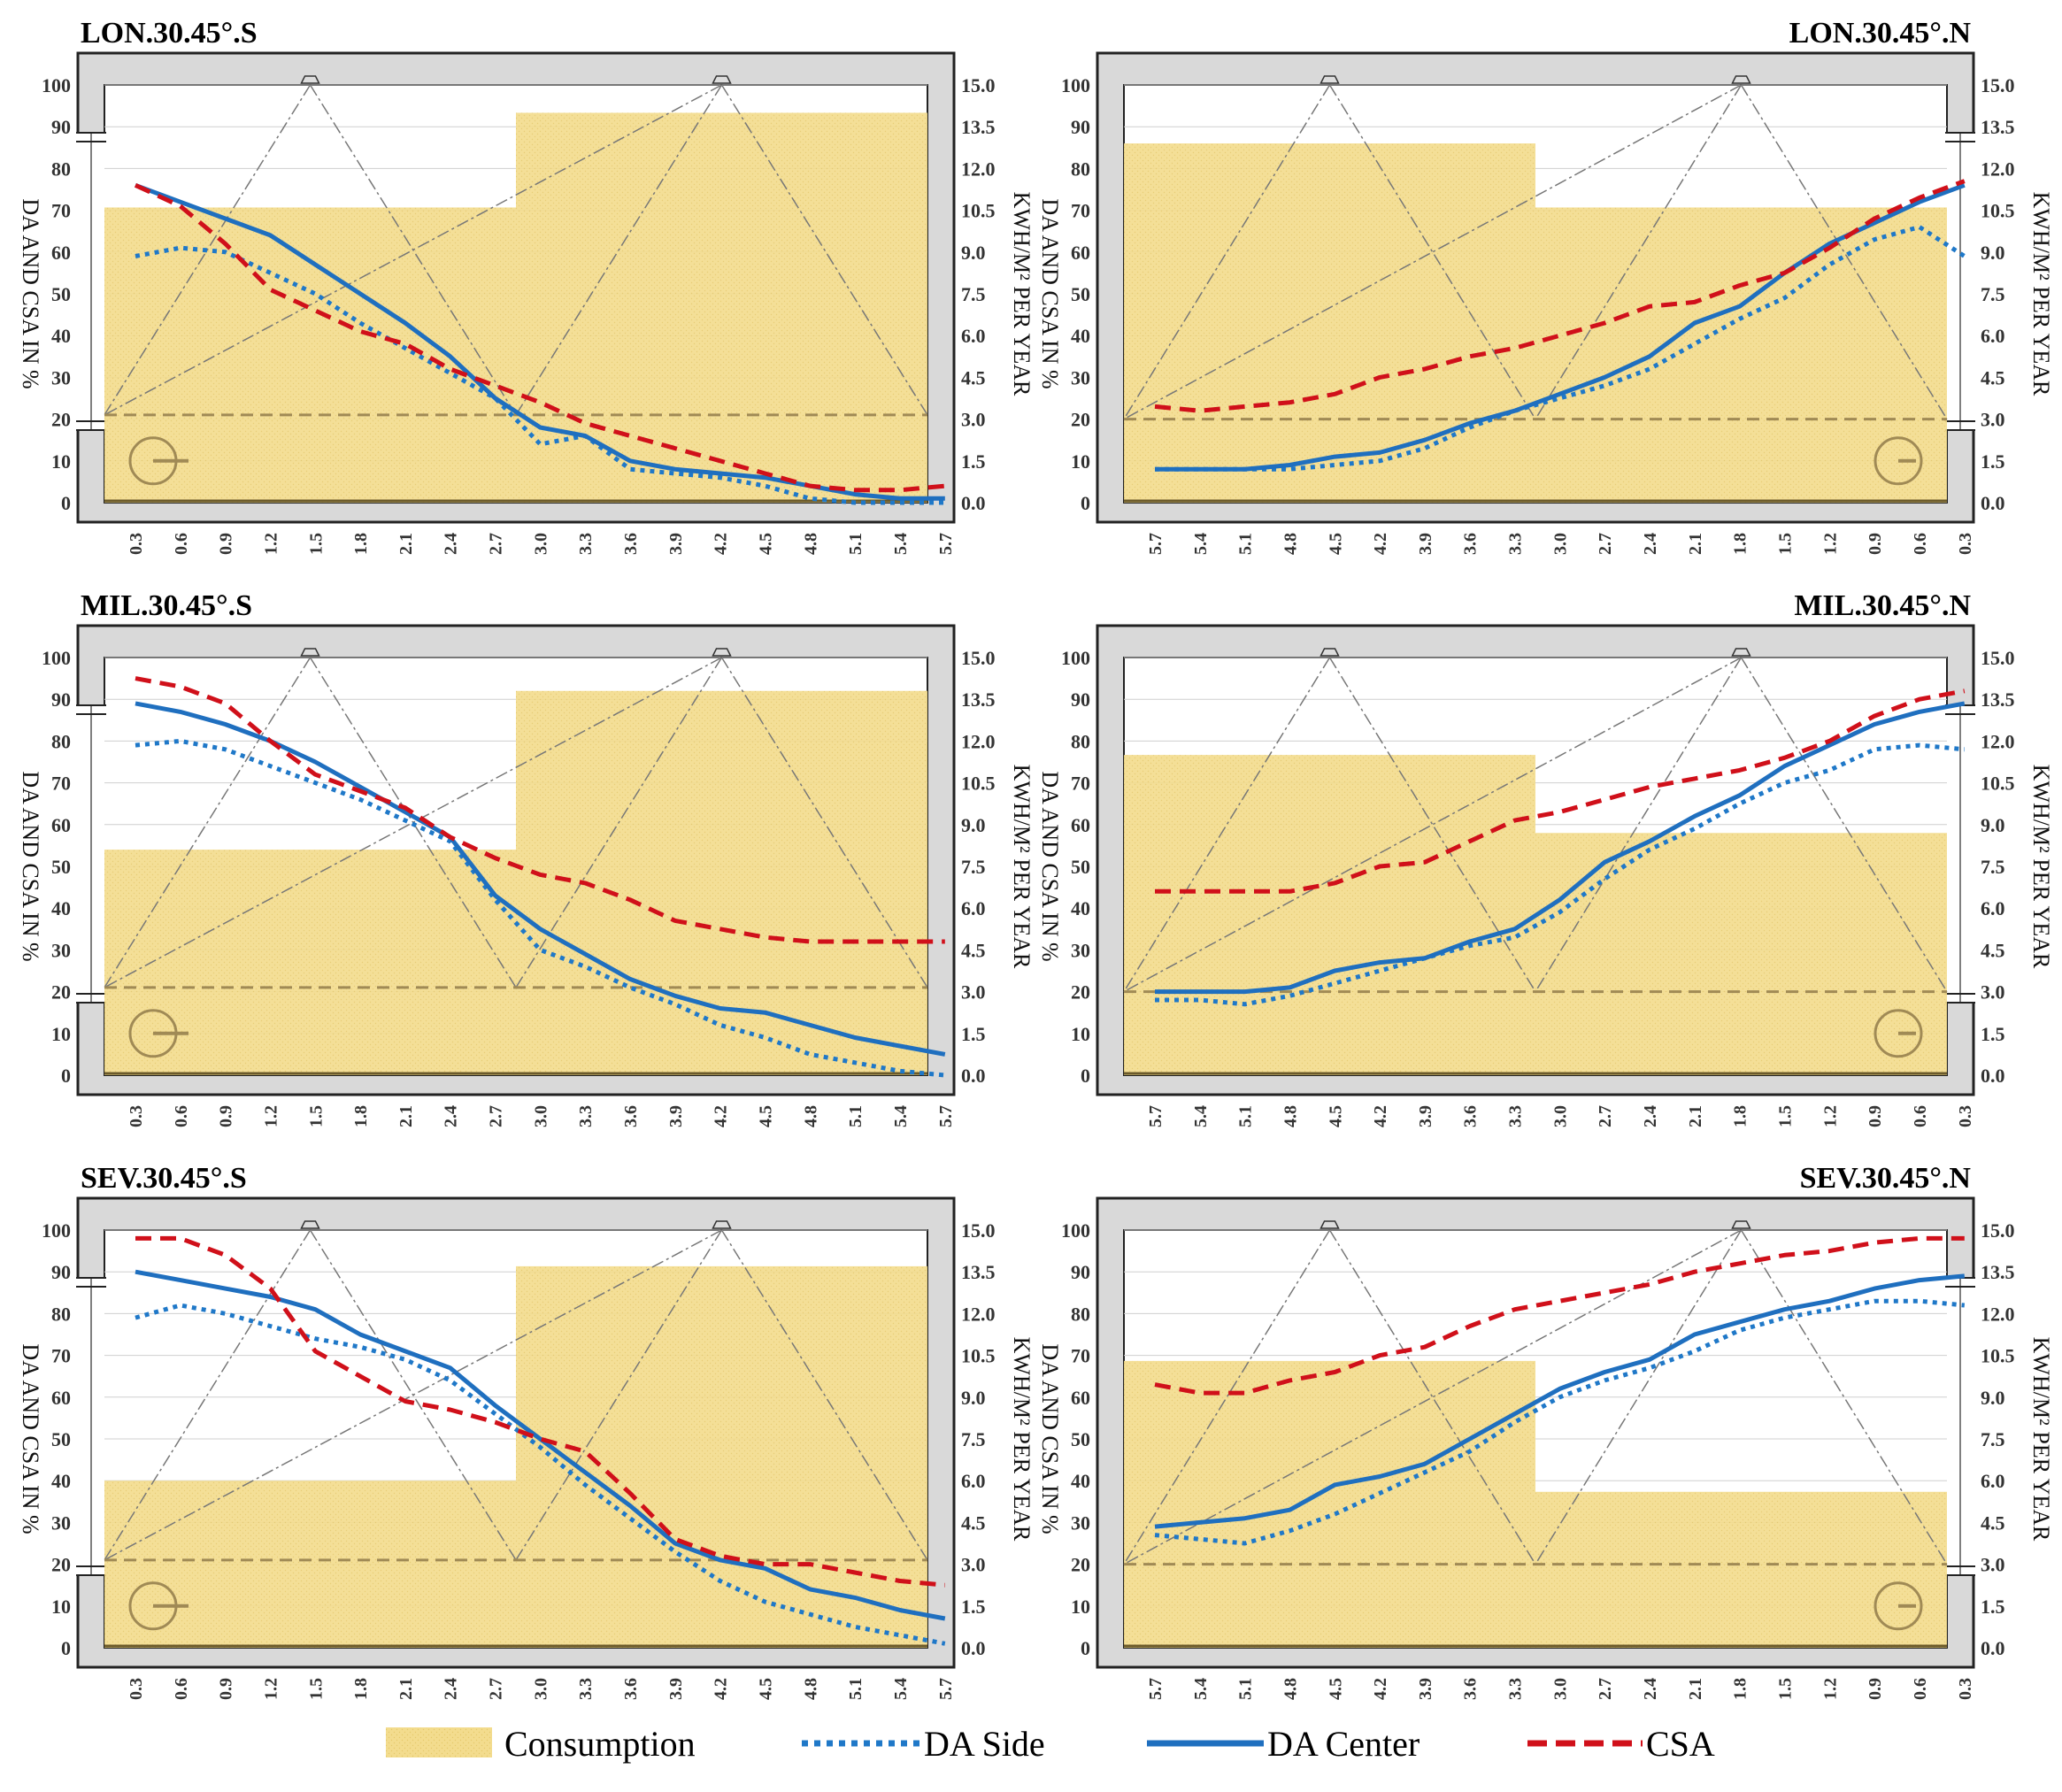  Describe the element at coordinates (61, 420) in the screenshot. I see `left-tick-label: 20` at that location.